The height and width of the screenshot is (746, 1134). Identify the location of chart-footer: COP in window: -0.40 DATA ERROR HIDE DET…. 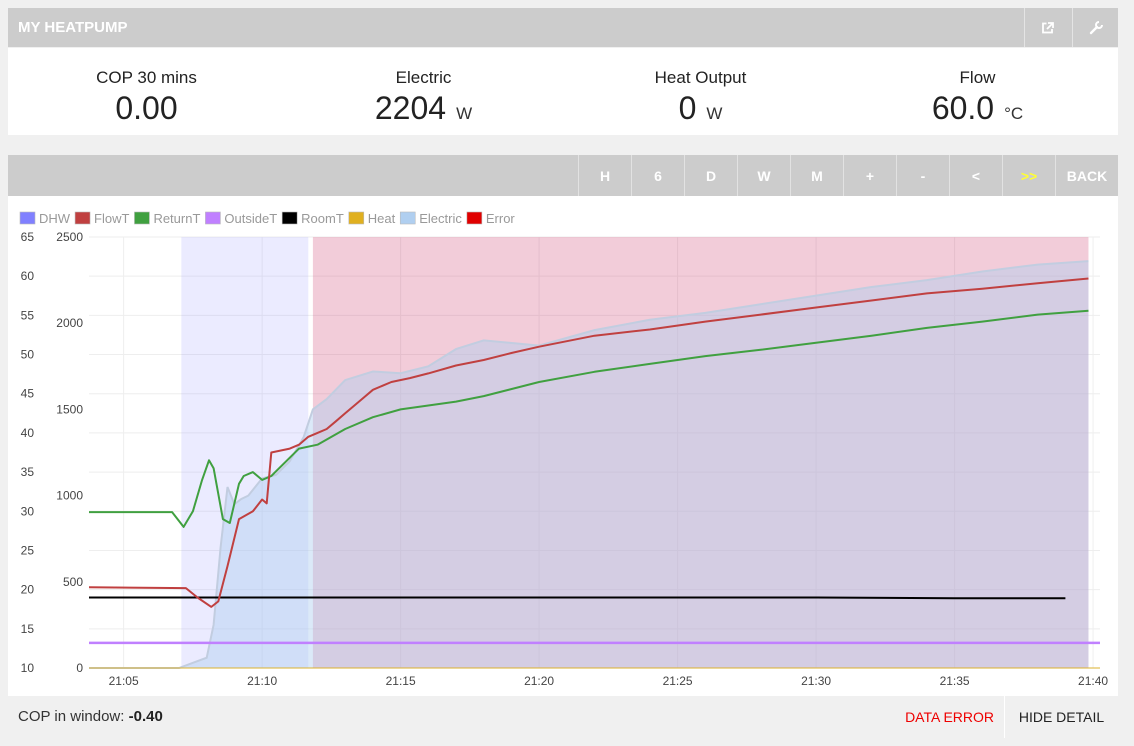
(563, 717).